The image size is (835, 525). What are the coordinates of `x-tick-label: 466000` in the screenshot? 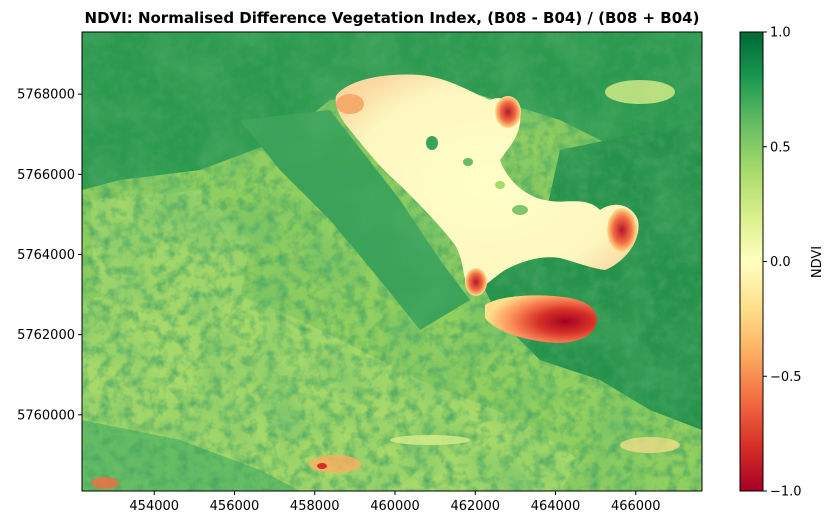 It's located at (636, 506).